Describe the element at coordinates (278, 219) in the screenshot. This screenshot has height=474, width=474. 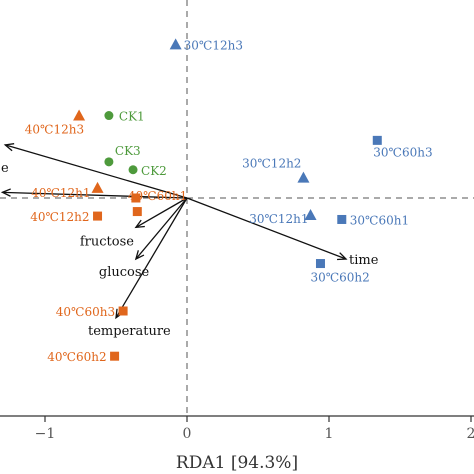
I see `point-label-30℃12h1: 30℃12h1` at that location.